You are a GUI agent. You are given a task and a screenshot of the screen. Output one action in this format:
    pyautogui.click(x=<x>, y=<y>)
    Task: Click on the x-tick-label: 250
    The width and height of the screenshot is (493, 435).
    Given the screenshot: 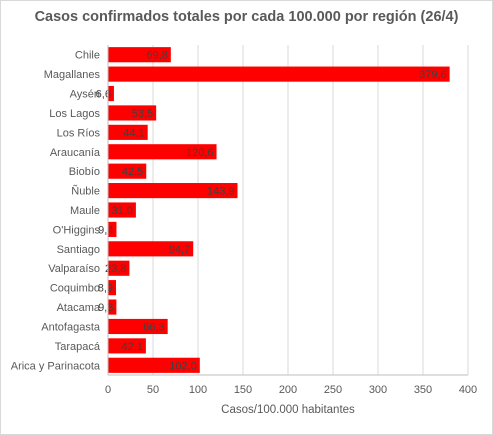 What is the action you would take?
    pyautogui.click(x=333, y=390)
    